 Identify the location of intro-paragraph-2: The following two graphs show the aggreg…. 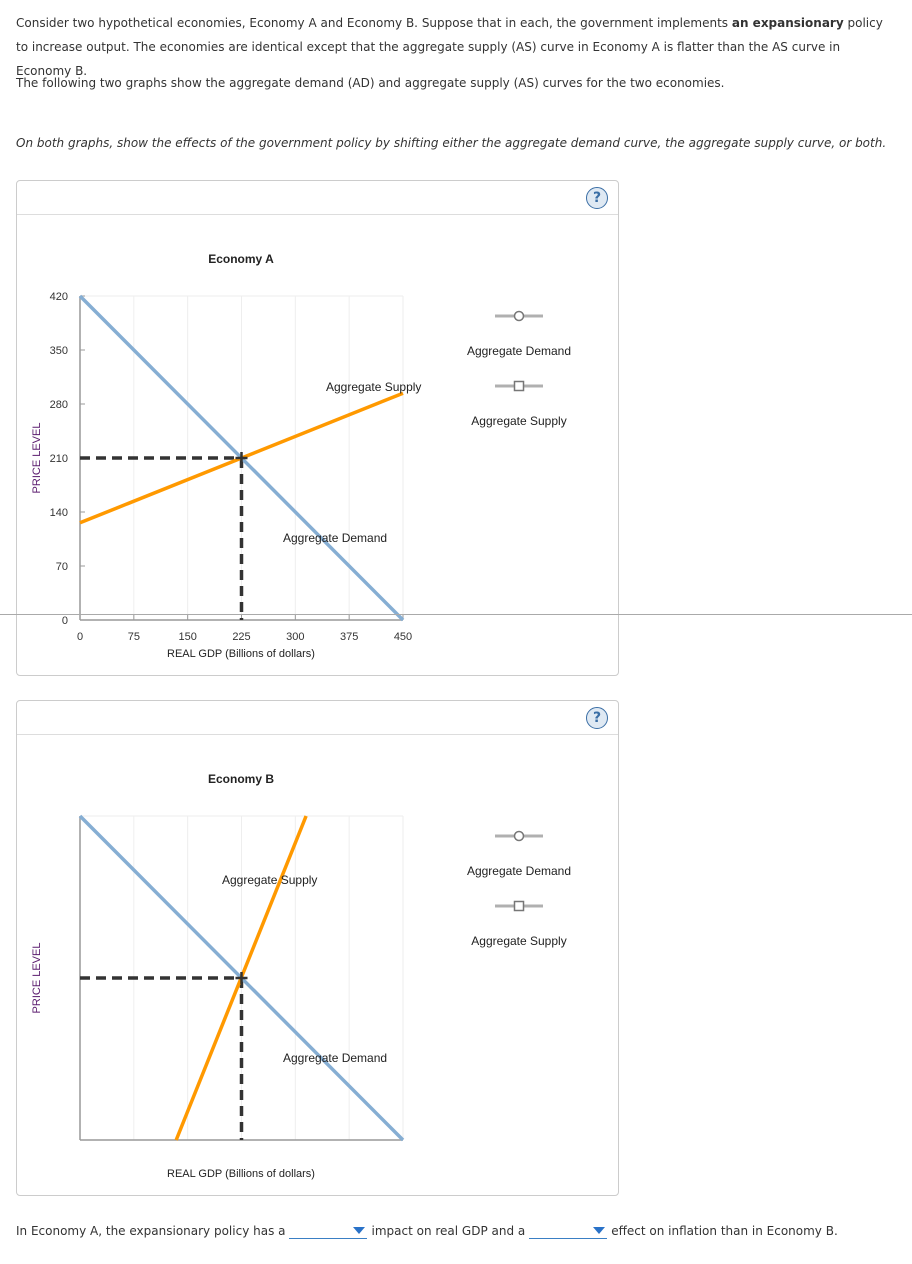
(370, 83).